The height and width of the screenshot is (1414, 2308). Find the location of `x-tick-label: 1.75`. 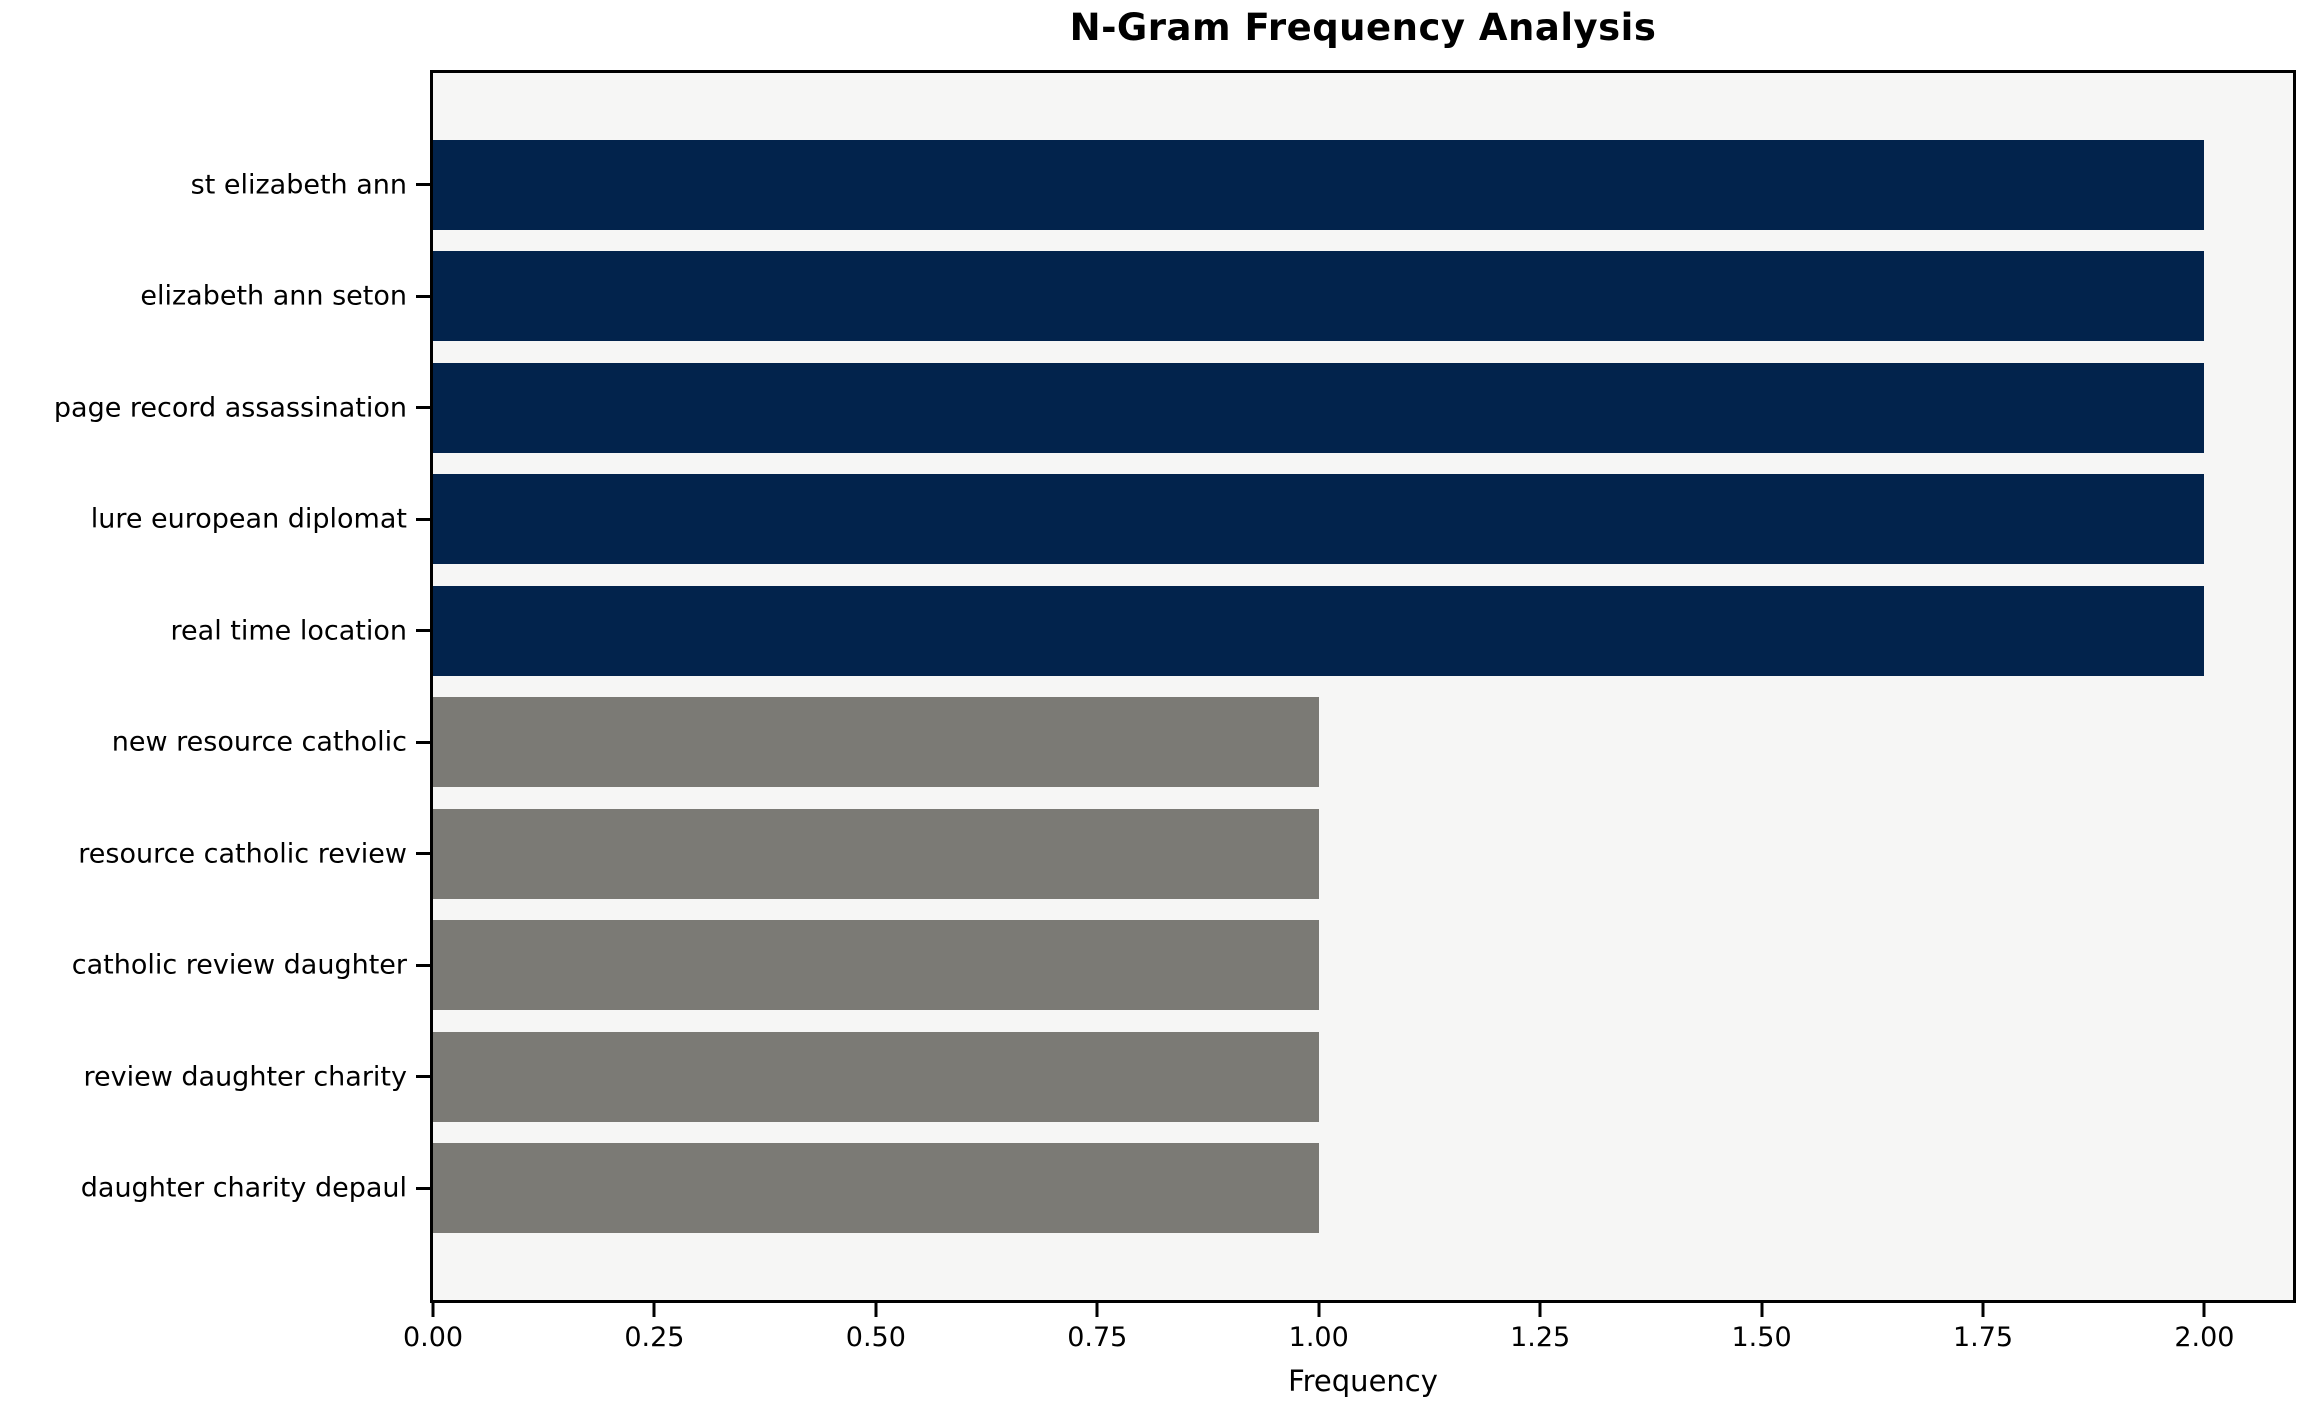

x-tick-label: 1.75 is located at coordinates (1983, 1337).